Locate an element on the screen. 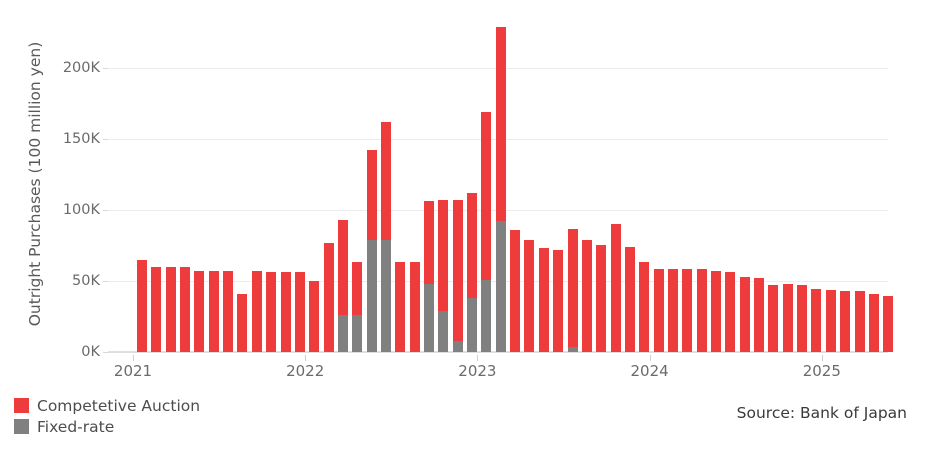 This screenshot has height=450, width=925. legend-label: Competetive Auction is located at coordinates (119, 405).